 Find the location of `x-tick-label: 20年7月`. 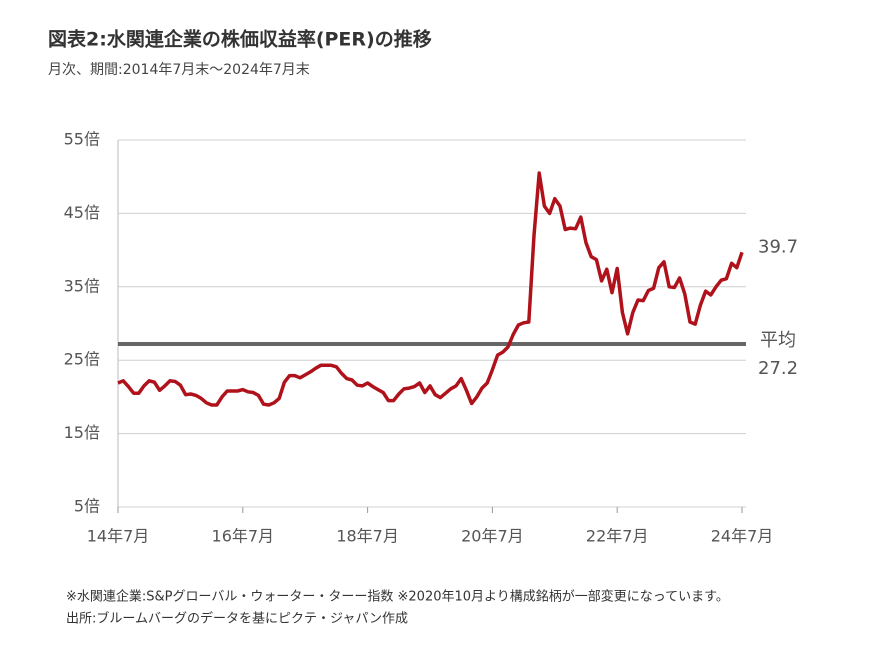

x-tick-label: 20年7月 is located at coordinates (492, 536).